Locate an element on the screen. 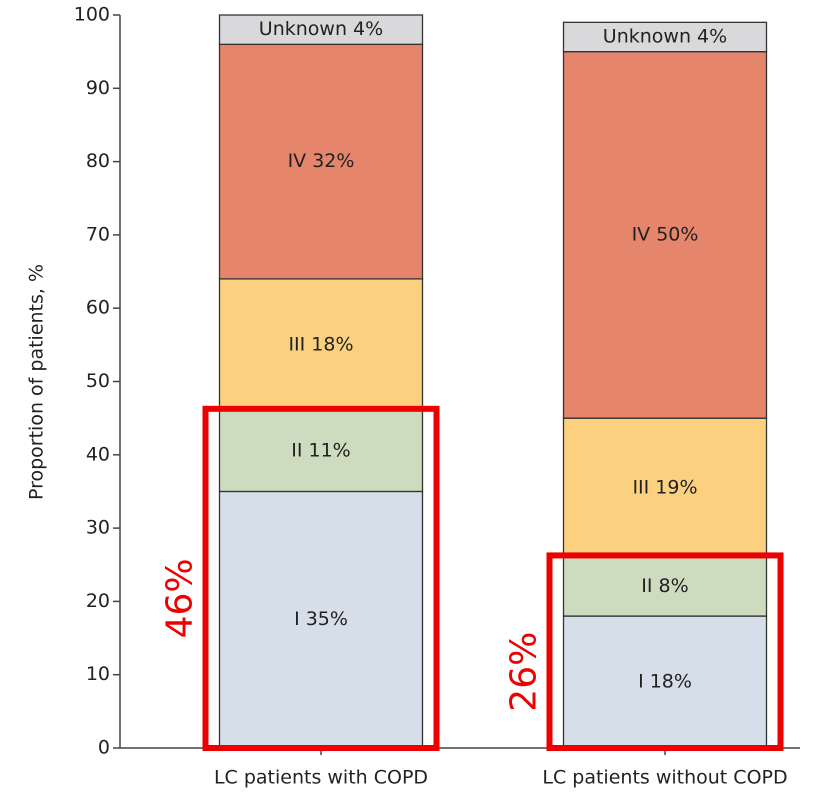 The width and height of the screenshot is (833, 793). segment-label: II 11% is located at coordinates (320, 451).